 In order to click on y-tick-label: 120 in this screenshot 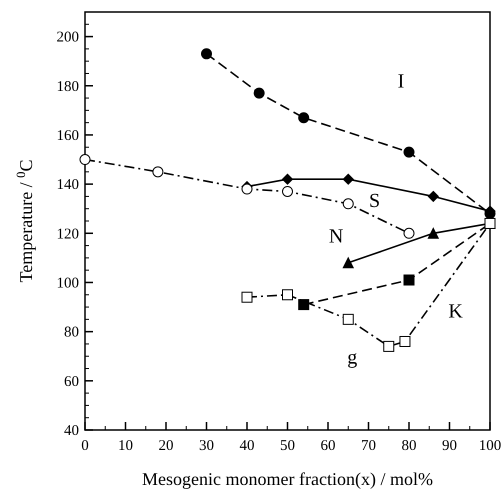, I will do `click(67, 234)`.